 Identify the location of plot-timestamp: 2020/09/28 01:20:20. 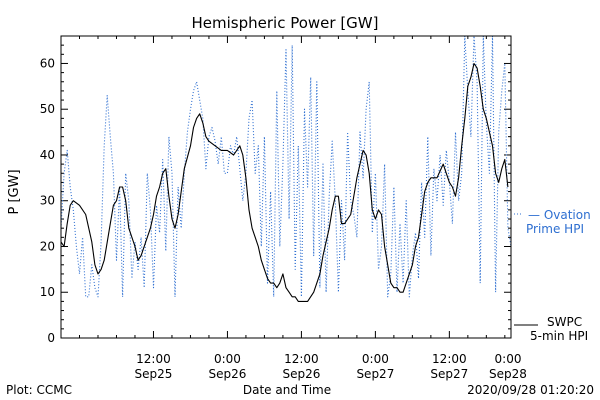
(530, 390).